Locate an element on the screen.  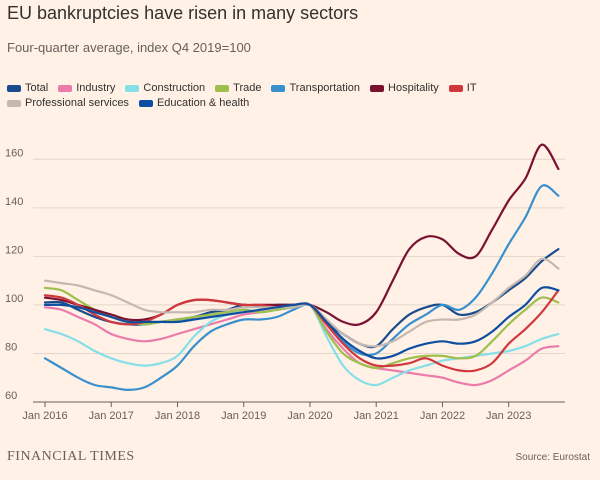
legend-item-transportation: Transportation is located at coordinates (315, 88).